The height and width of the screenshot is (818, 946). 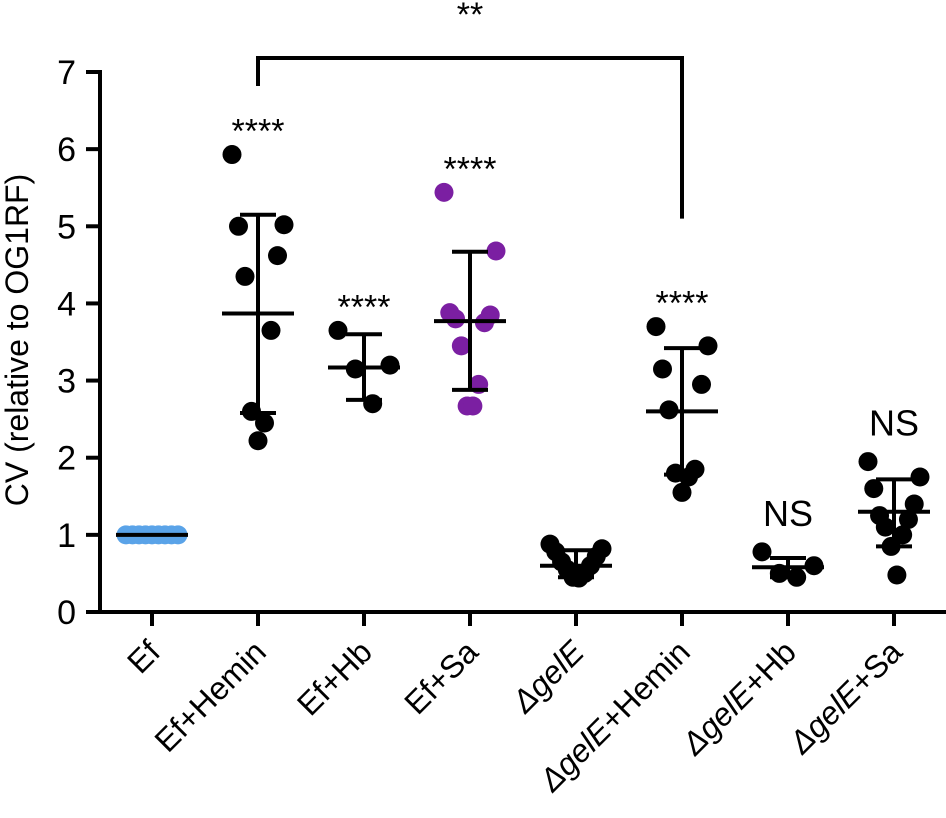 I want to click on x-tick-label: Ef+Hemin, so click(x=210, y=695).